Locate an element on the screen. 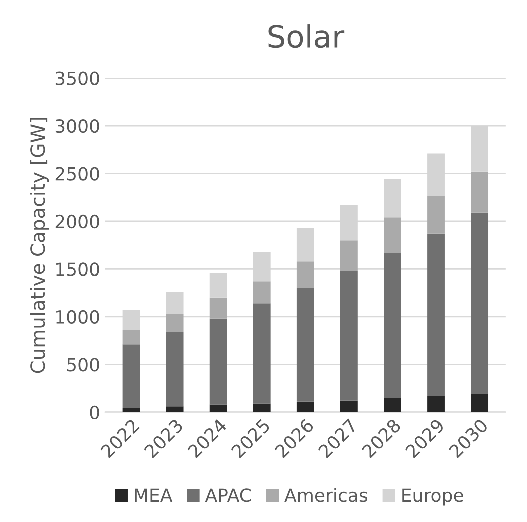 This screenshot has width=527, height=522. chart-title: Solar is located at coordinates (306, 36).